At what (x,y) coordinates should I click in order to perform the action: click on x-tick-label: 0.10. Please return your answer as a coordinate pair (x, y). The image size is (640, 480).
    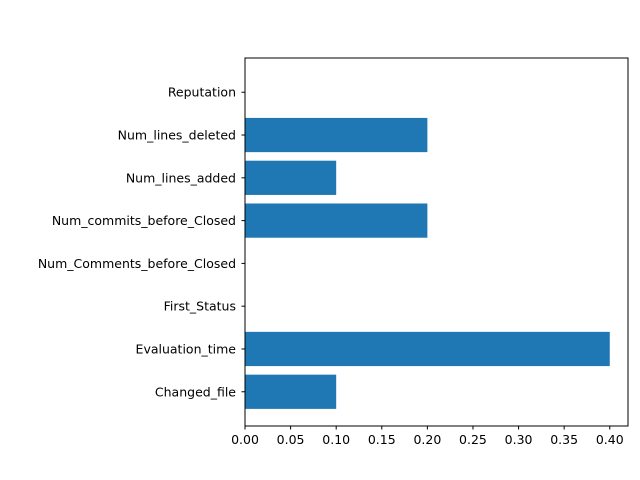
    Looking at the image, I should click on (336, 439).